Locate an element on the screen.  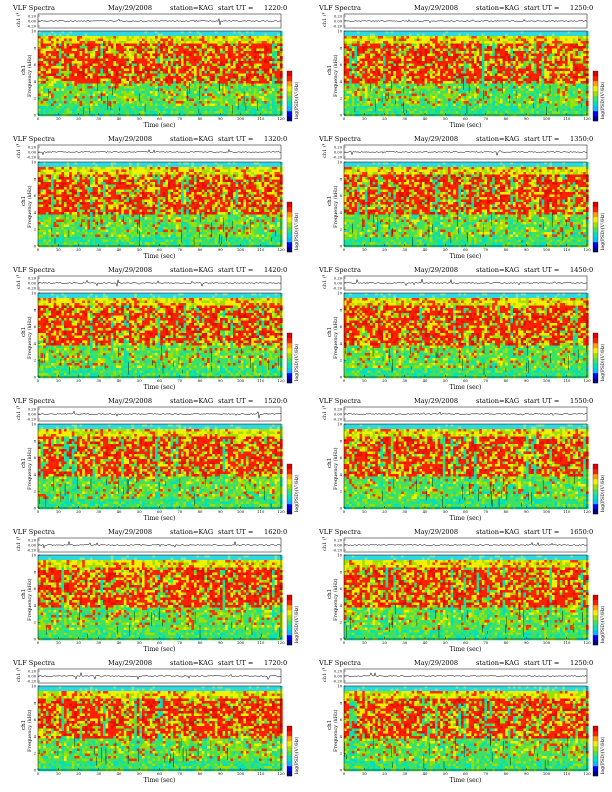
time-tick-label: 70 is located at coordinates (485, 118).